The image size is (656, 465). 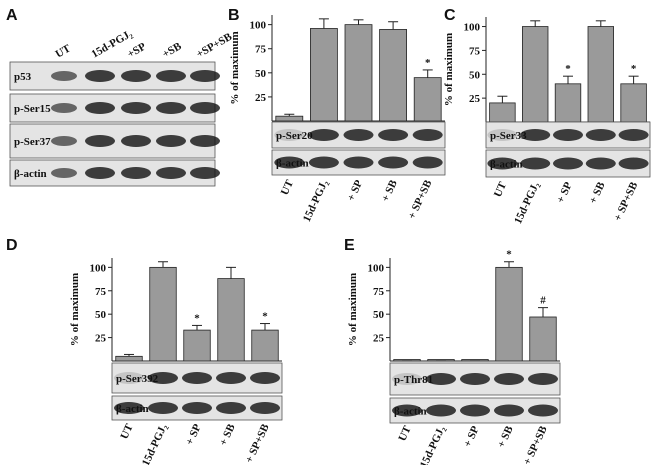 I want to click on blot-label: p-Ser15, so click(x=32, y=109).